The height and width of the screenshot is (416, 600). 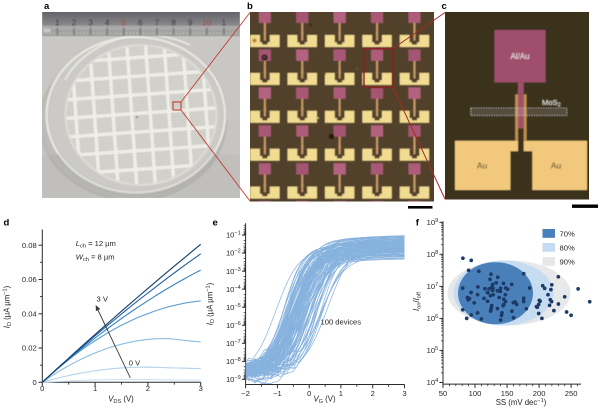 I want to click on svg-text: 70%, so click(x=567, y=233).